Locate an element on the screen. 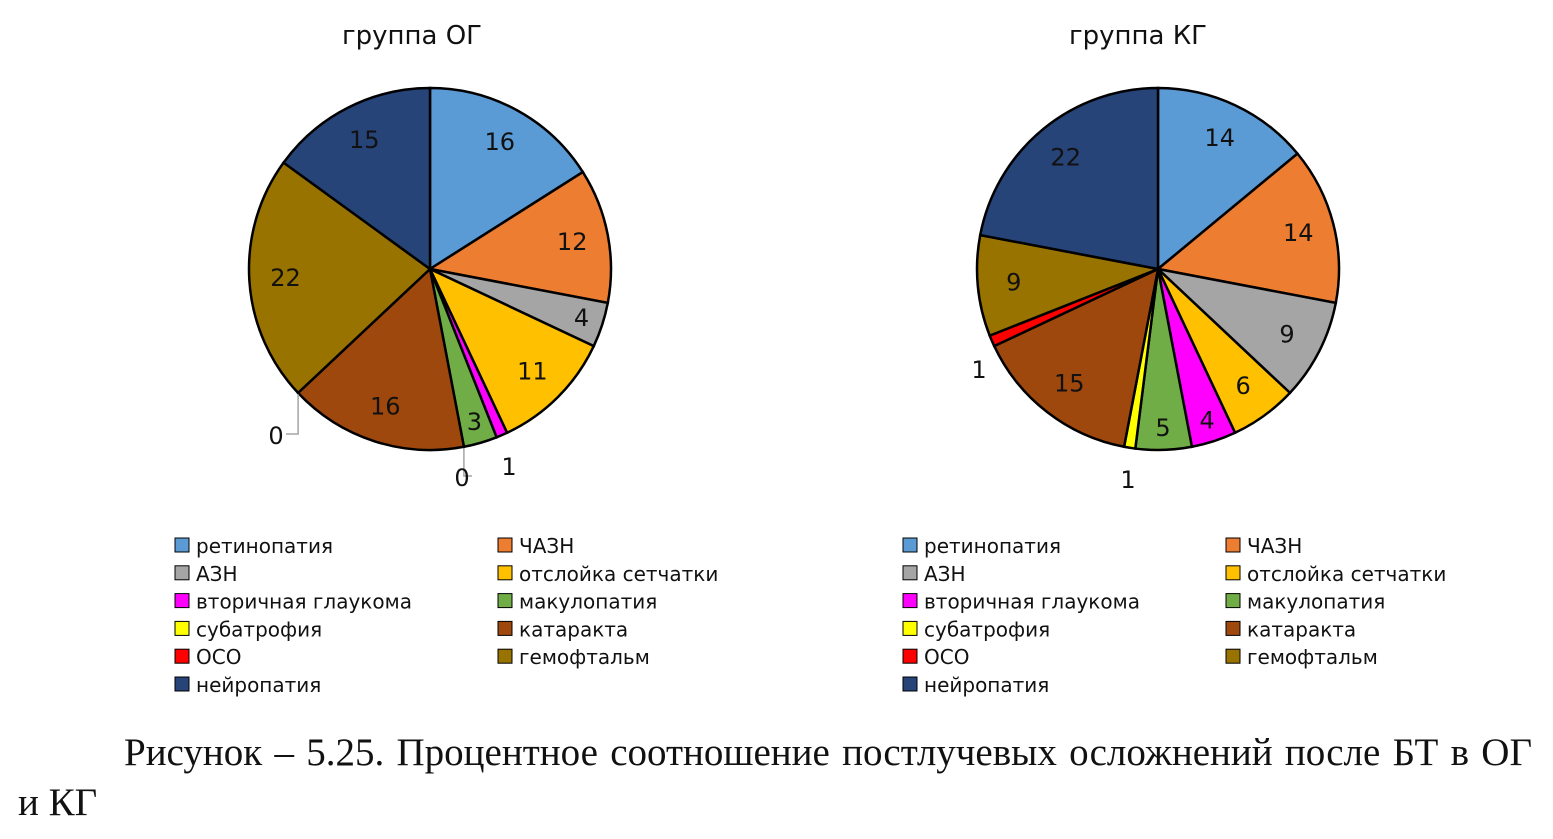 The image size is (1553, 839). data-label: 5 is located at coordinates (1162, 428).